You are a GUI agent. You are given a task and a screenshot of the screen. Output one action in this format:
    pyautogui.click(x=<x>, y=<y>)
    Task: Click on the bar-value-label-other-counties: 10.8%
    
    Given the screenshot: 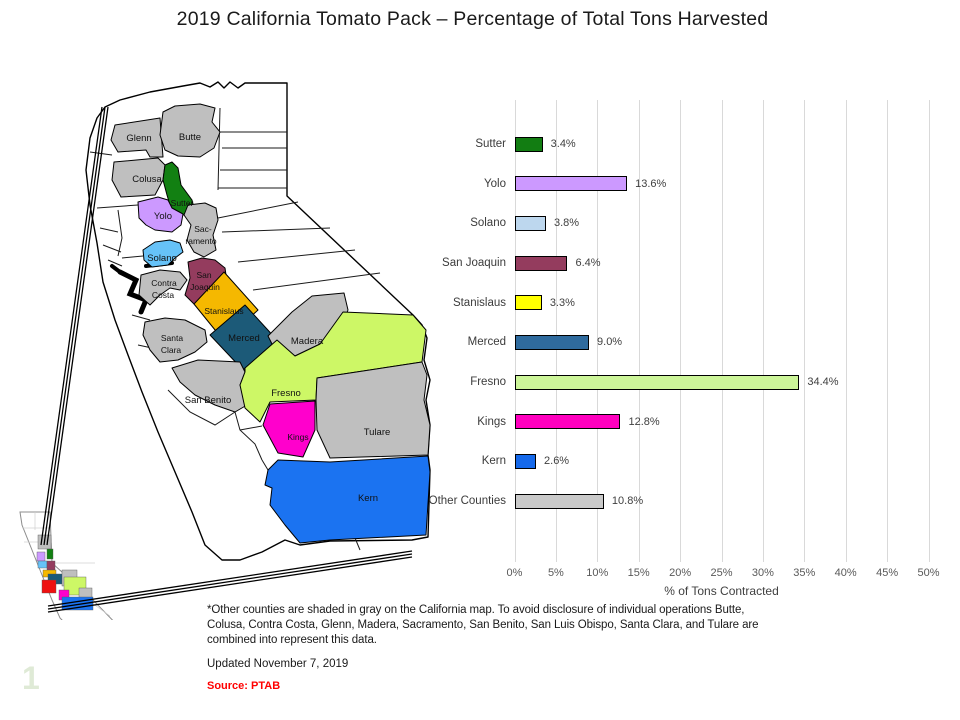 What is the action you would take?
    pyautogui.click(x=627, y=501)
    